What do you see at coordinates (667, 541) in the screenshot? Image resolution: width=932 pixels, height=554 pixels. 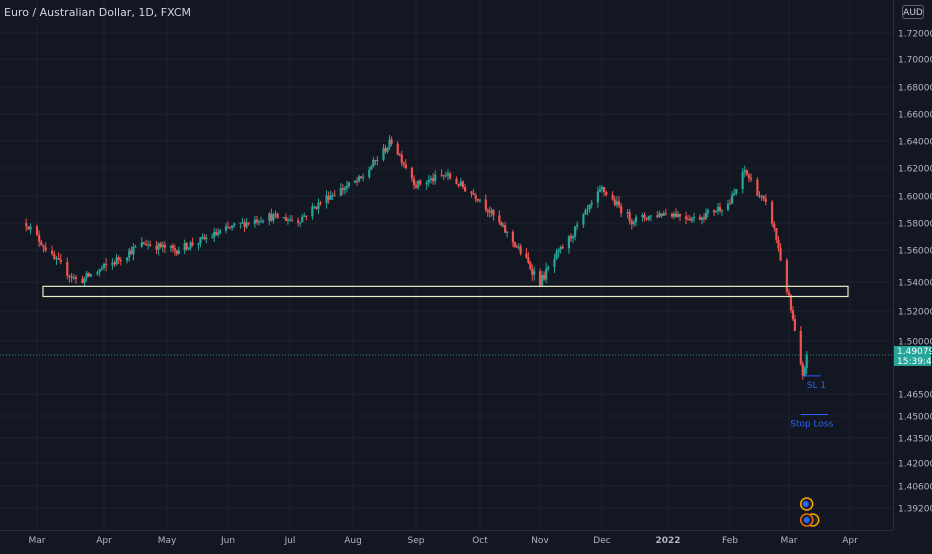 I see `x-tick-label: 2022` at bounding box center [667, 541].